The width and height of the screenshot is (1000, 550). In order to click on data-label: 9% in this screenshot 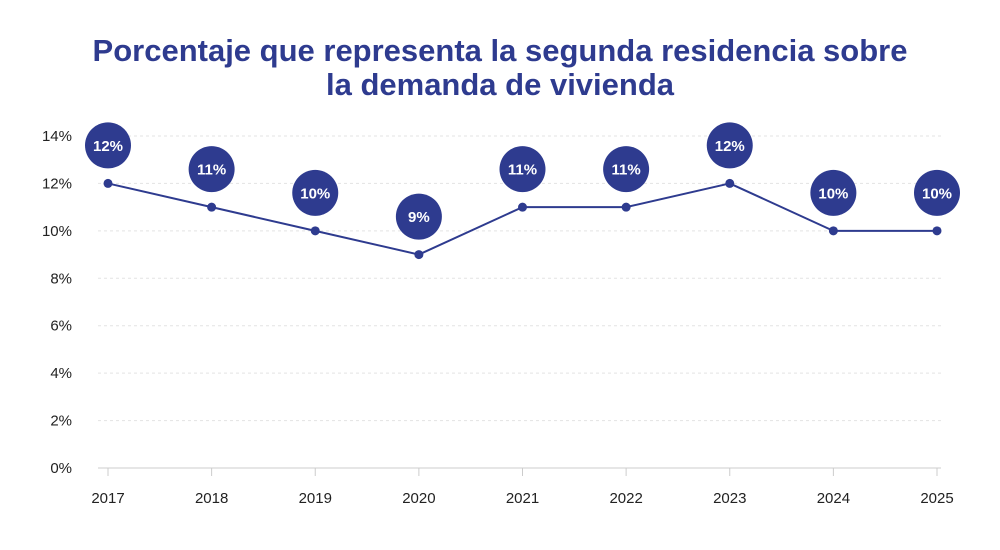, I will do `click(419, 217)`.